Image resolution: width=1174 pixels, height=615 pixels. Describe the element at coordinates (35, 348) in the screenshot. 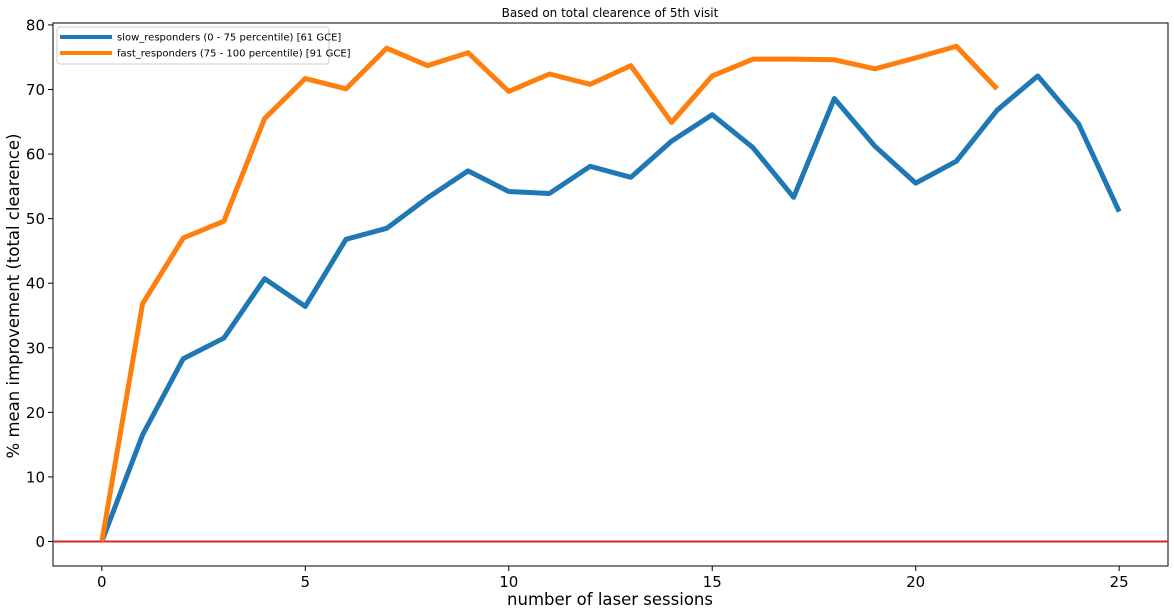

I see `y-tick-label: 30` at that location.